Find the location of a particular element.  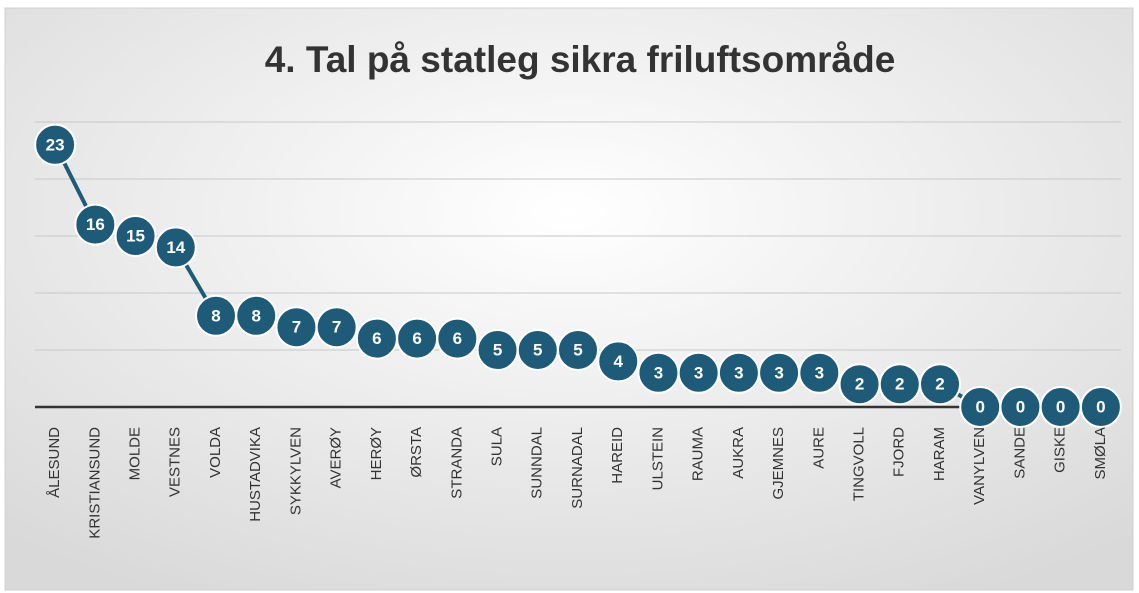

x-tick-label: STRANDA is located at coordinates (456, 463).